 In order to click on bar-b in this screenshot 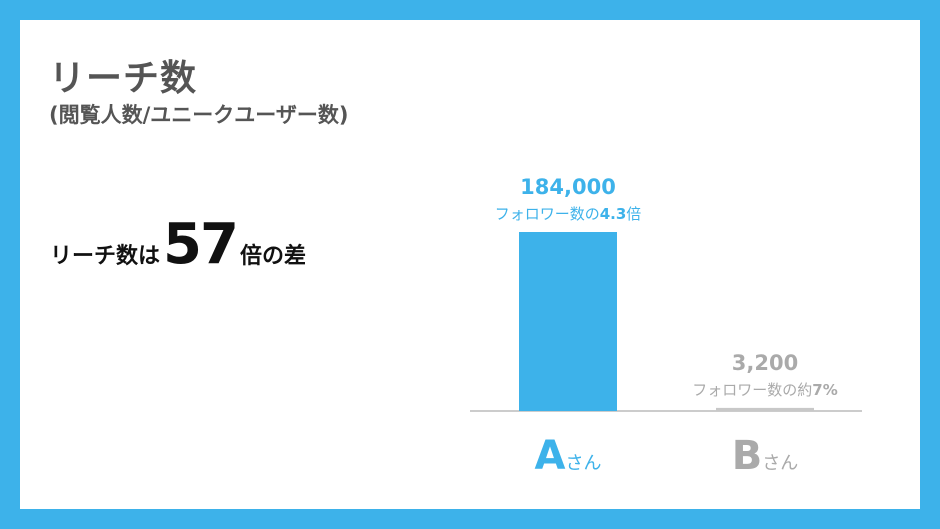, I will do `click(765, 409)`.